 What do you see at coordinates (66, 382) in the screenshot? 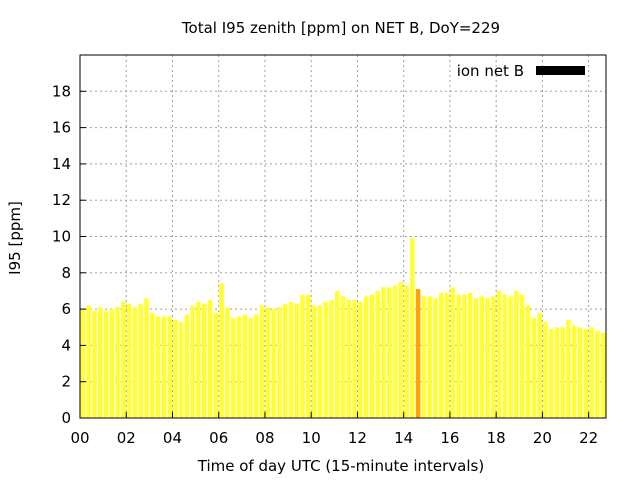
I see `y-tick-label: 2` at bounding box center [66, 382].